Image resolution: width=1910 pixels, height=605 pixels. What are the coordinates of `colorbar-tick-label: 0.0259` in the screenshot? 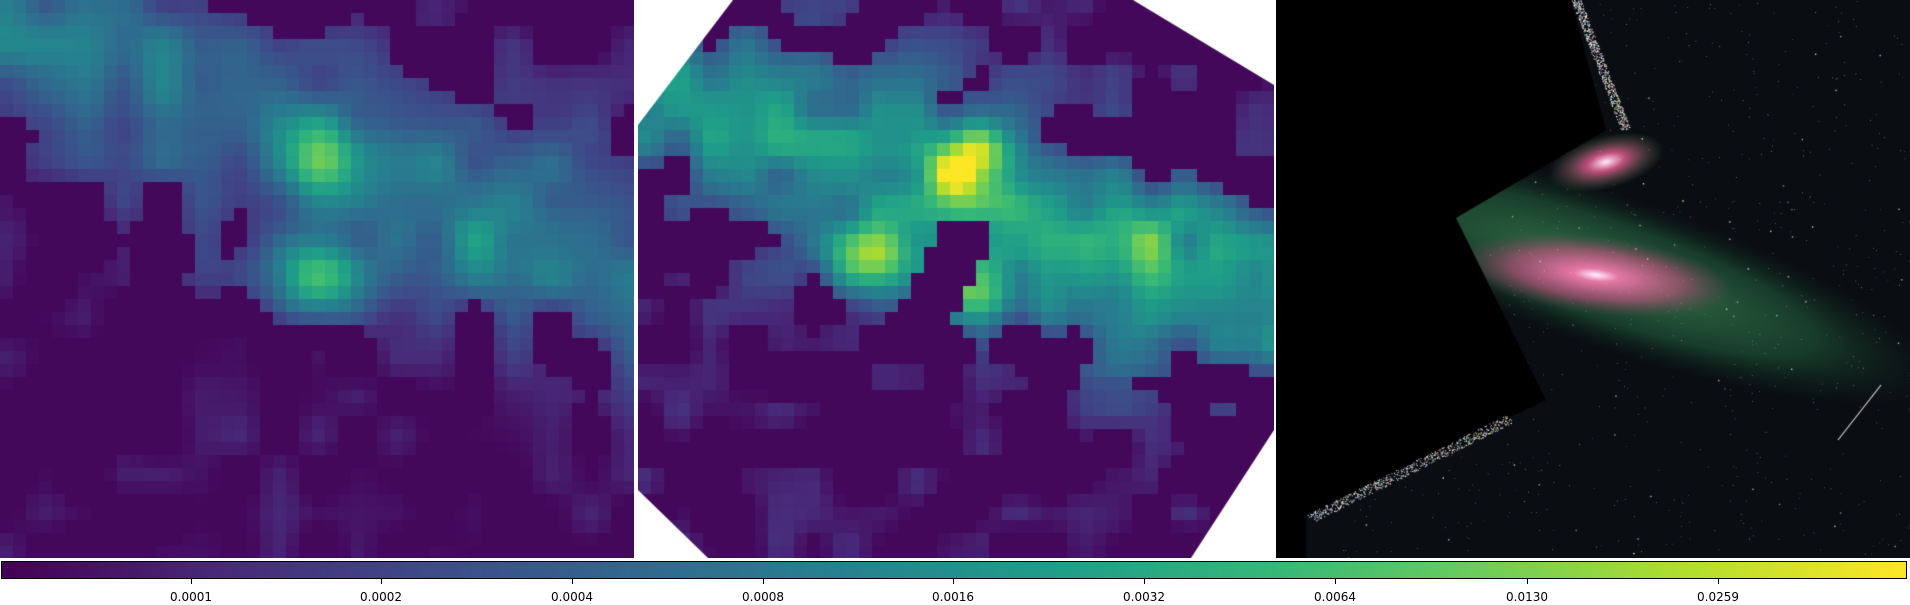 It's located at (1718, 597).